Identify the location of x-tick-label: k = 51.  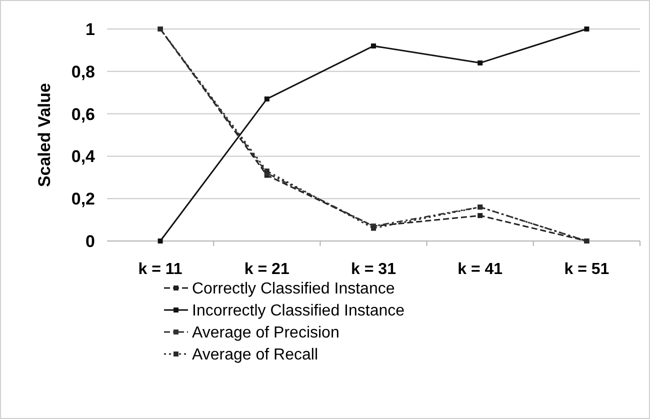
(587, 269).